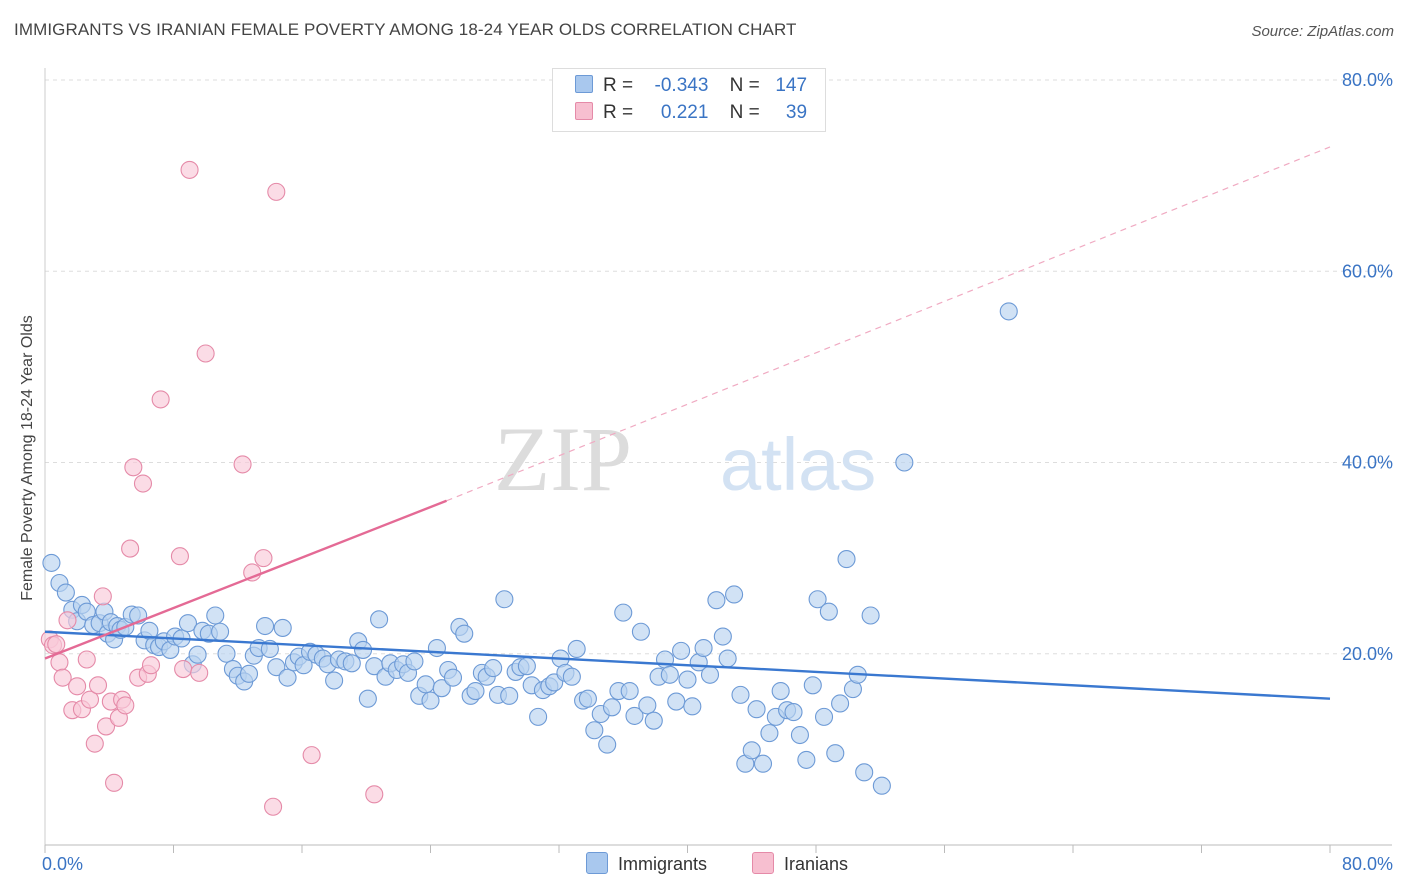  I want to click on legend-r-value: 0.221, so click(684, 112).